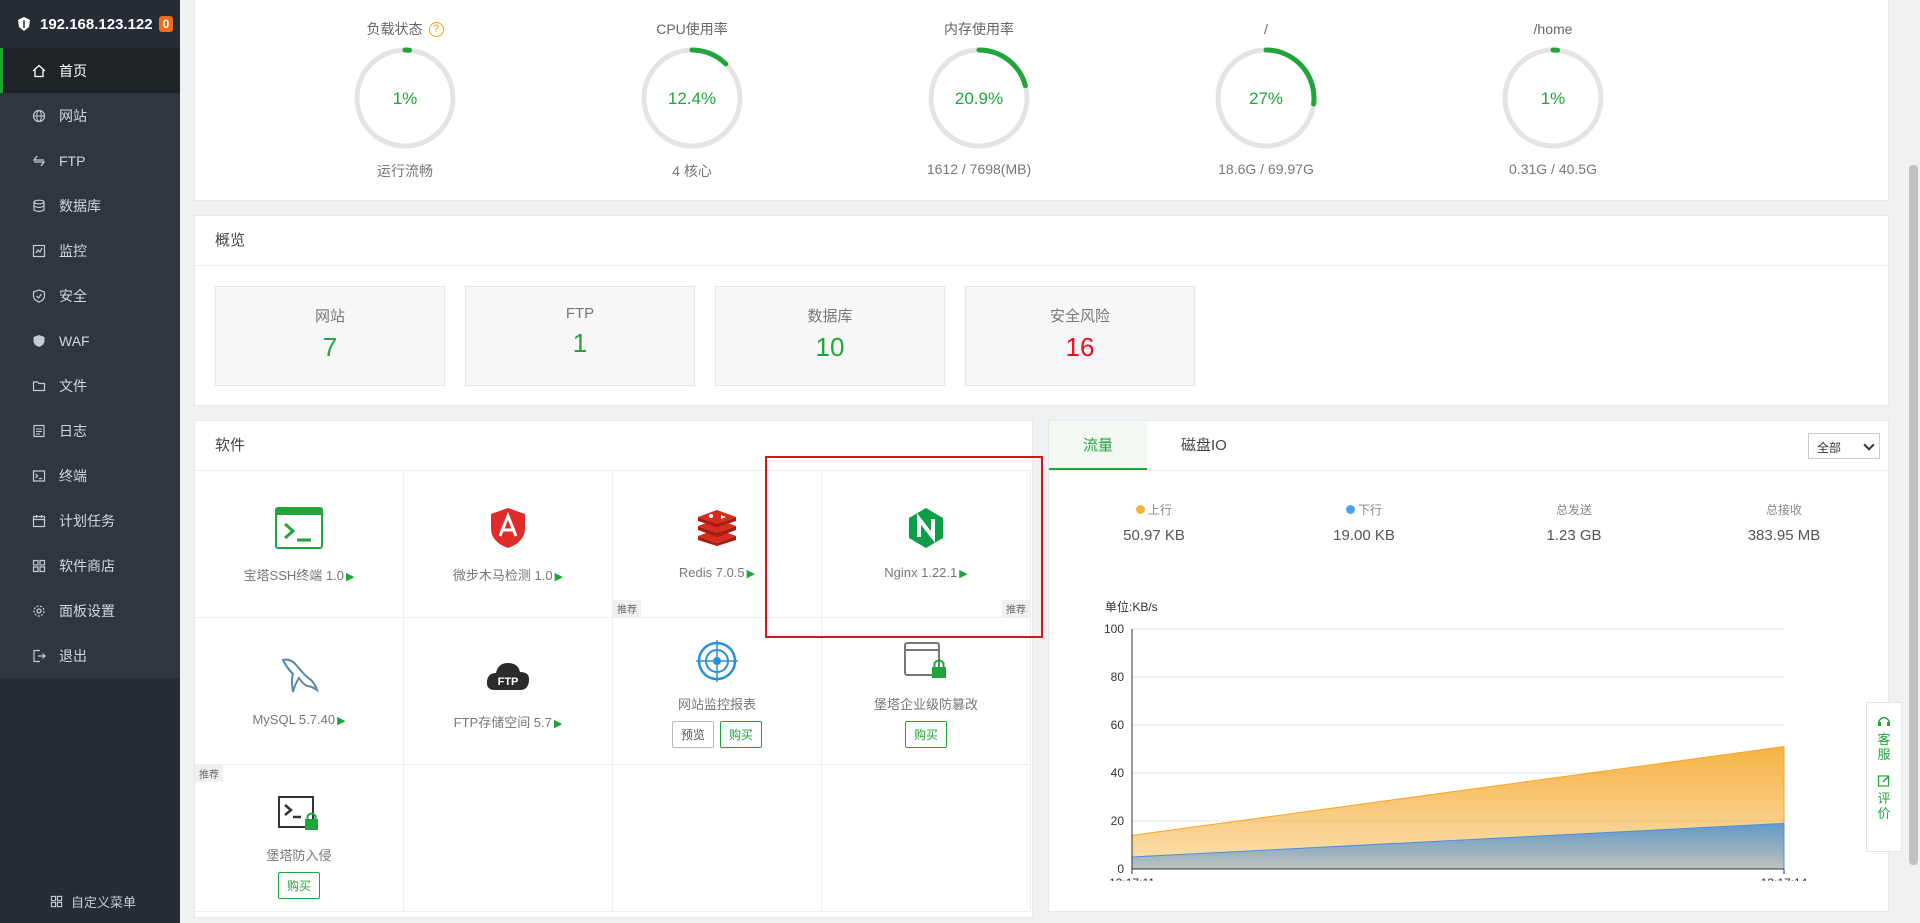 Image resolution: width=1920 pixels, height=923 pixels. Describe the element at coordinates (39, 431) in the screenshot. I see `log-icon` at that location.